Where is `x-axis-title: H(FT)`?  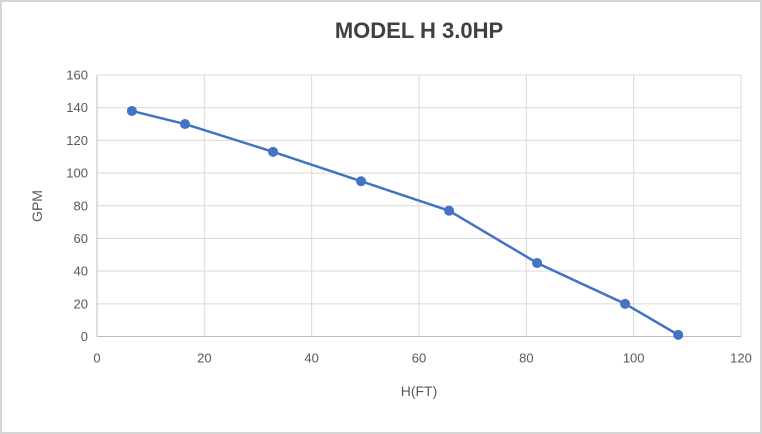 x-axis-title: H(FT) is located at coordinates (419, 391).